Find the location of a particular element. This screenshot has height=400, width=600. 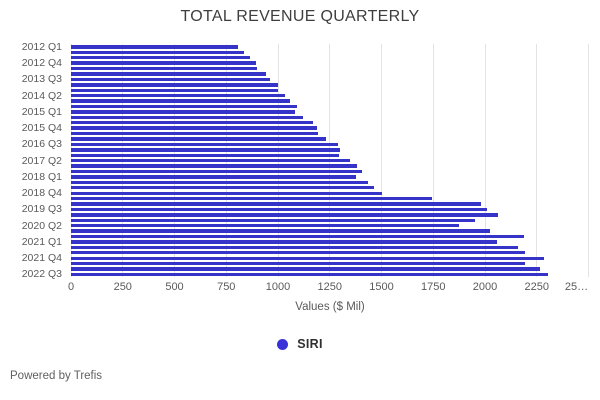

y-tick-label: 2022 Q3 is located at coordinates (41, 274).